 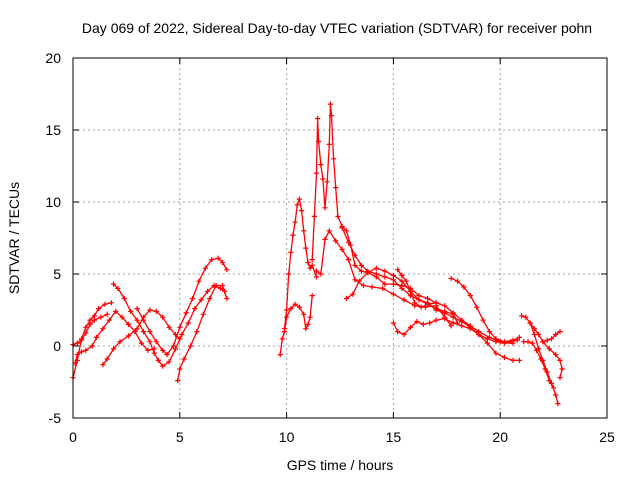 I want to click on series-s14, so click(x=456, y=339).